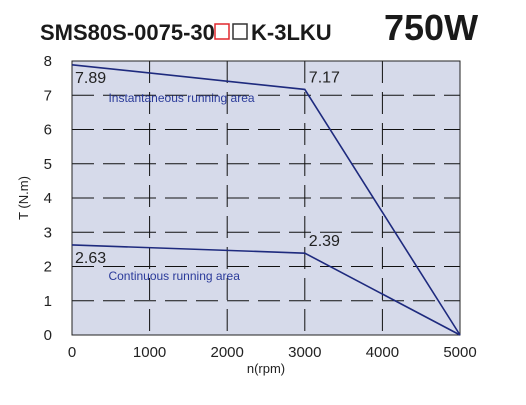 The image size is (526, 405). What do you see at coordinates (48, 301) in the screenshot?
I see `y-tick-label: 1` at bounding box center [48, 301].